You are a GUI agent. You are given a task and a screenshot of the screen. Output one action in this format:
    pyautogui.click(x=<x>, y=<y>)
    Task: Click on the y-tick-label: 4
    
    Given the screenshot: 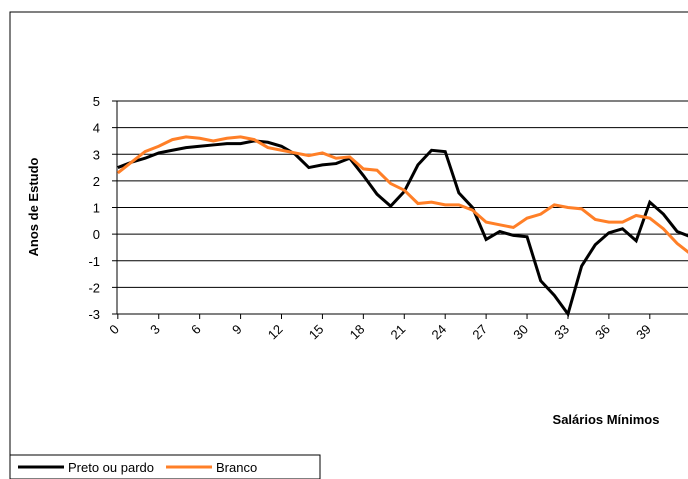 What is the action you would take?
    pyautogui.click(x=96, y=128)
    